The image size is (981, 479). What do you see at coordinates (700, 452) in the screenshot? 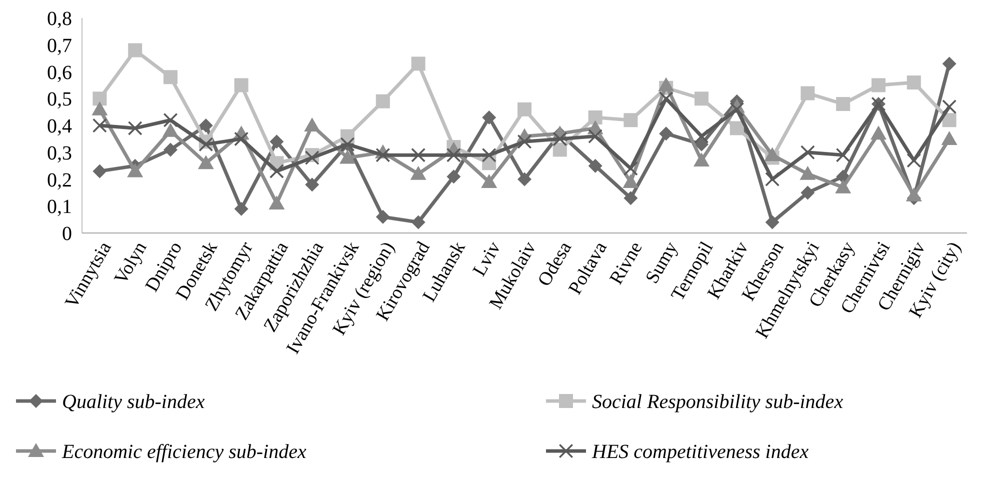
I see `legend-label: HES competitiveness index` at bounding box center [700, 452].